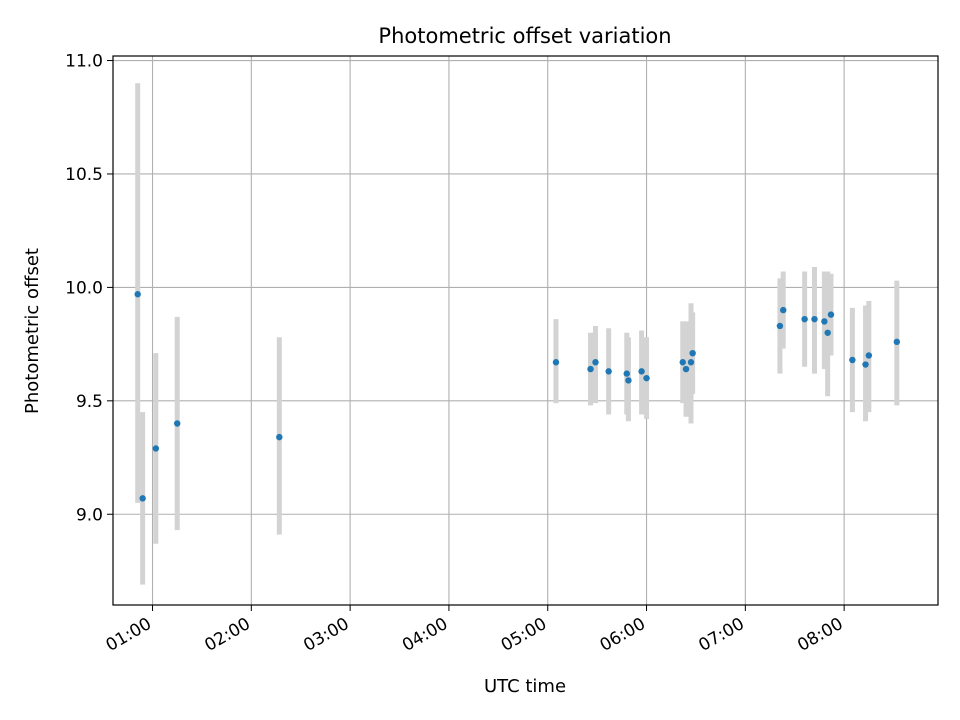 This screenshot has height=720, width=960. What do you see at coordinates (525, 686) in the screenshot?
I see `x-axis-label: UTC time` at bounding box center [525, 686].